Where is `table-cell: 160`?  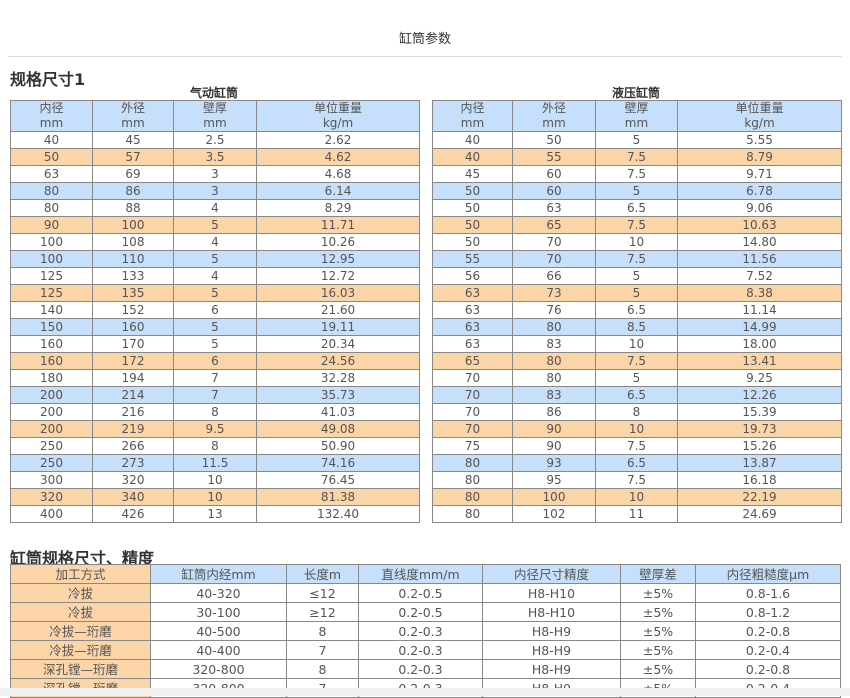
table-cell: 160 is located at coordinates (51, 344).